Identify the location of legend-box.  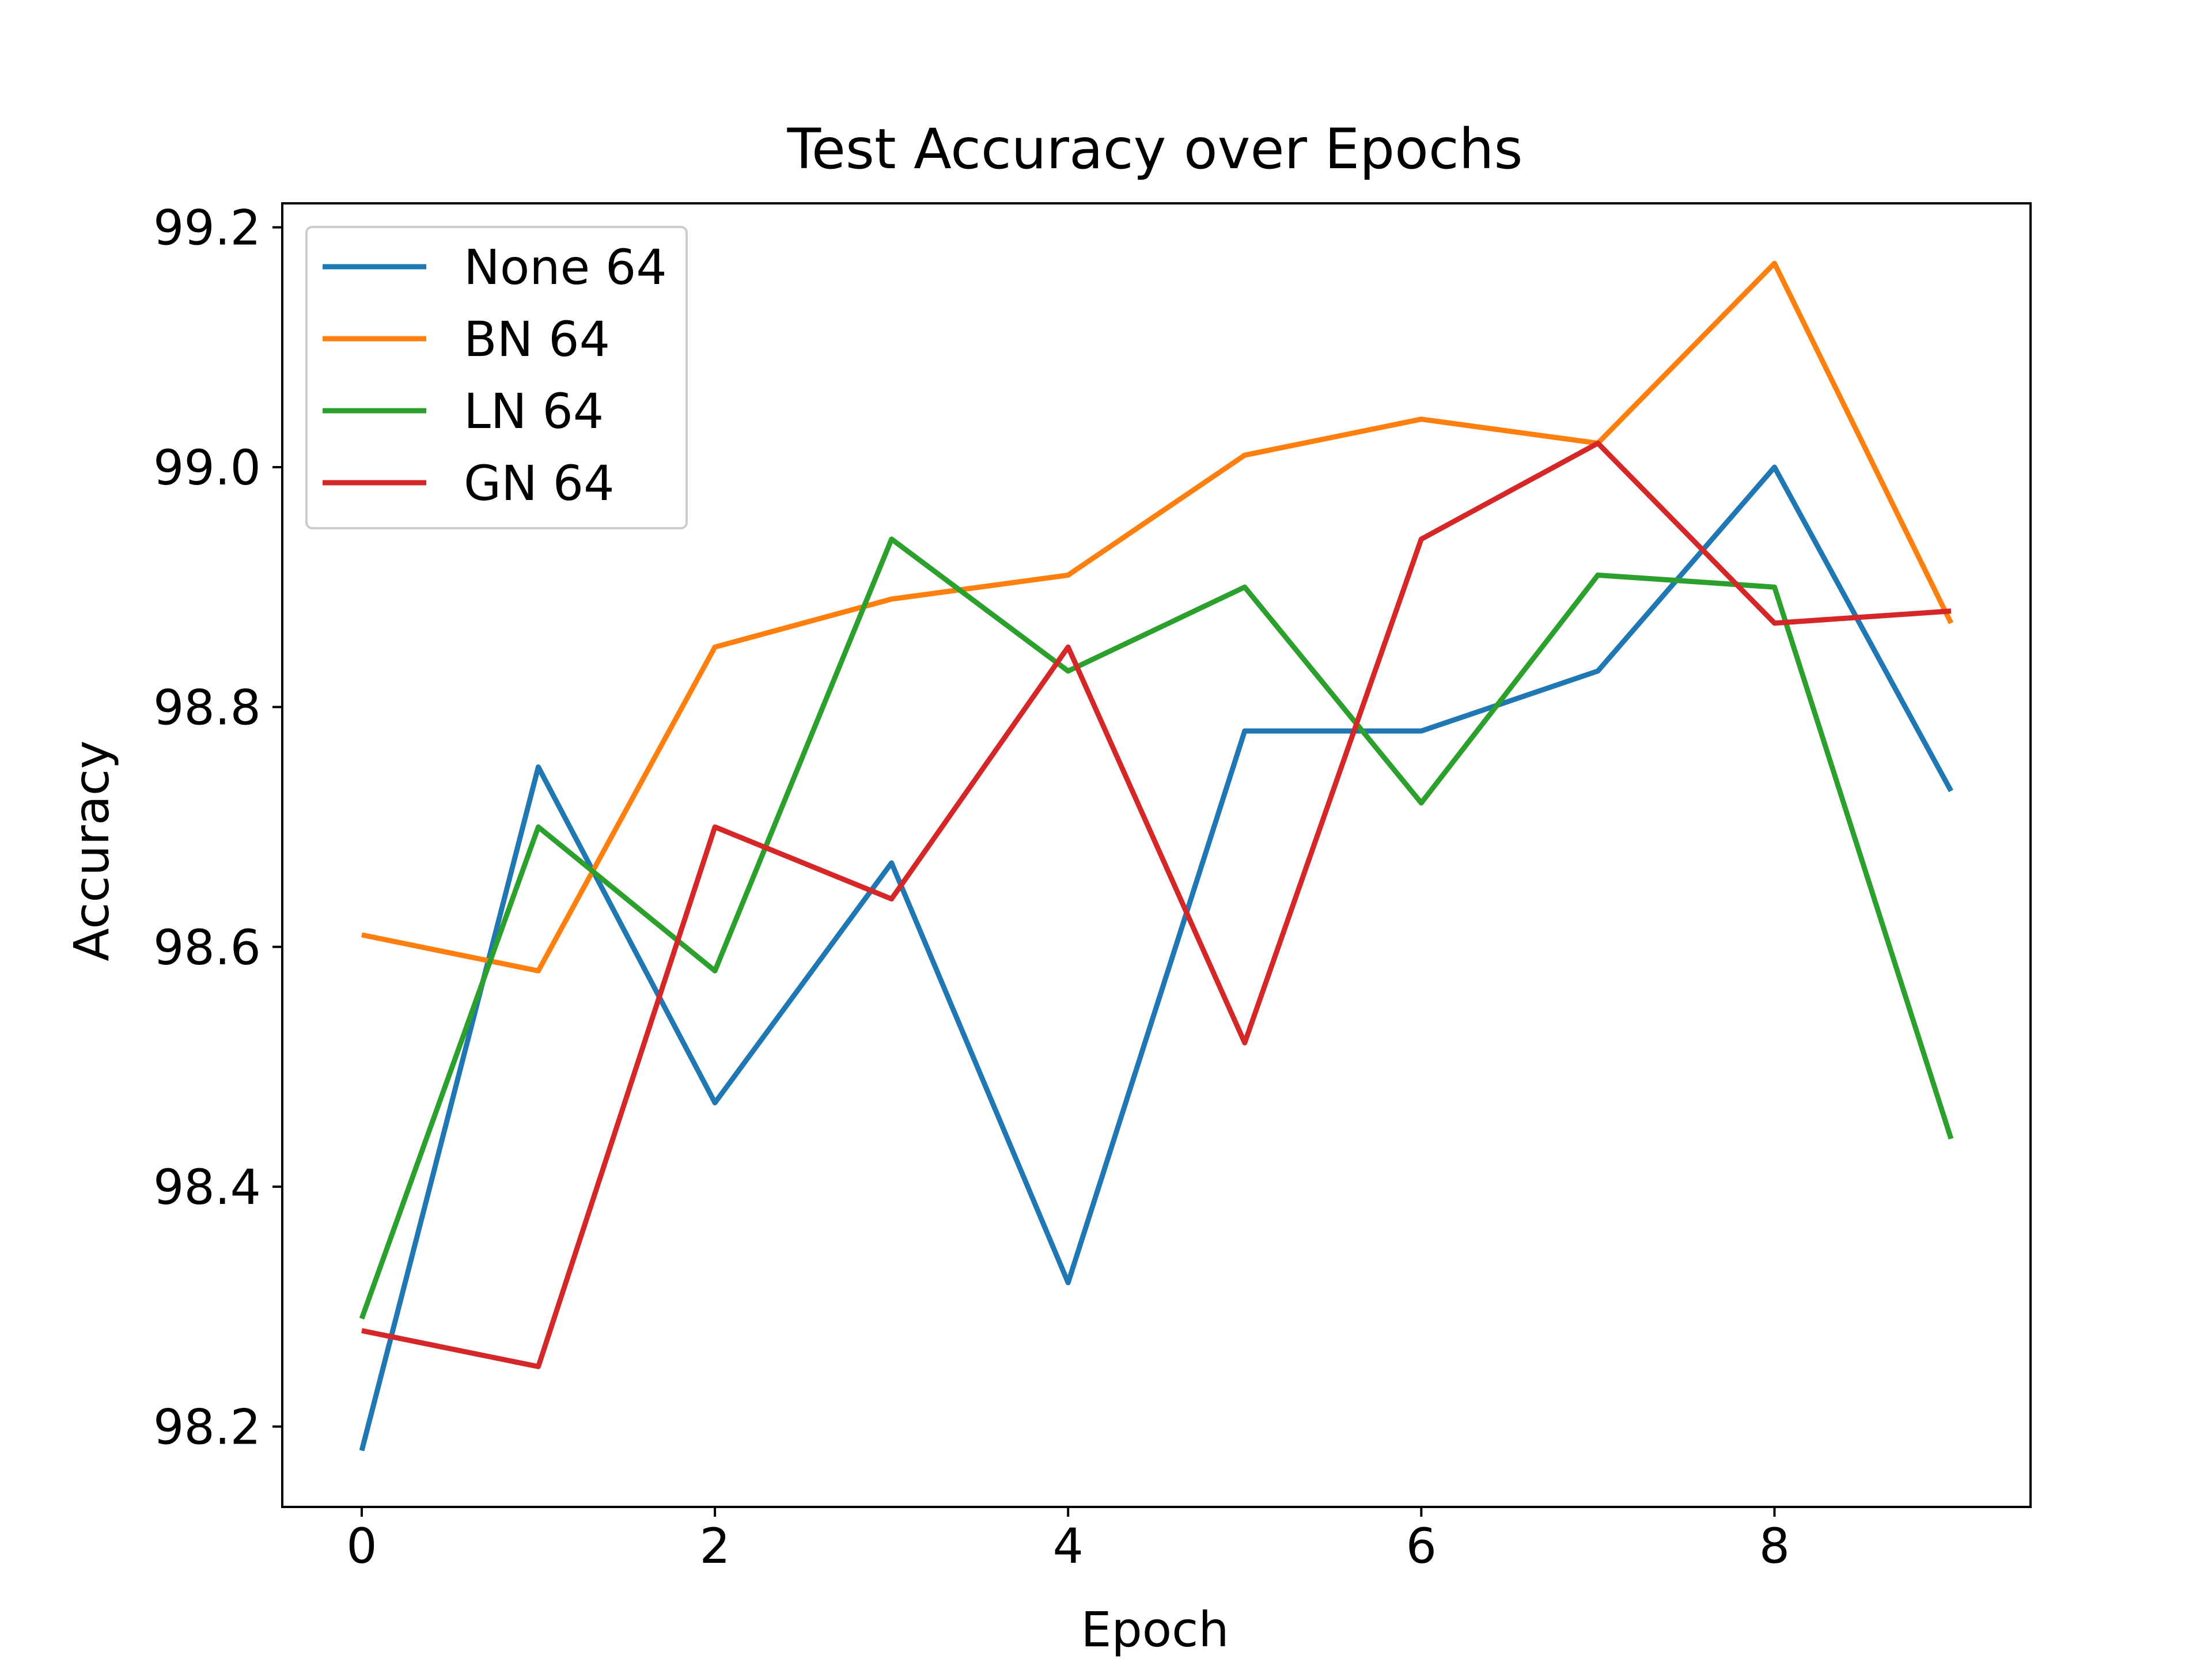
(496, 377).